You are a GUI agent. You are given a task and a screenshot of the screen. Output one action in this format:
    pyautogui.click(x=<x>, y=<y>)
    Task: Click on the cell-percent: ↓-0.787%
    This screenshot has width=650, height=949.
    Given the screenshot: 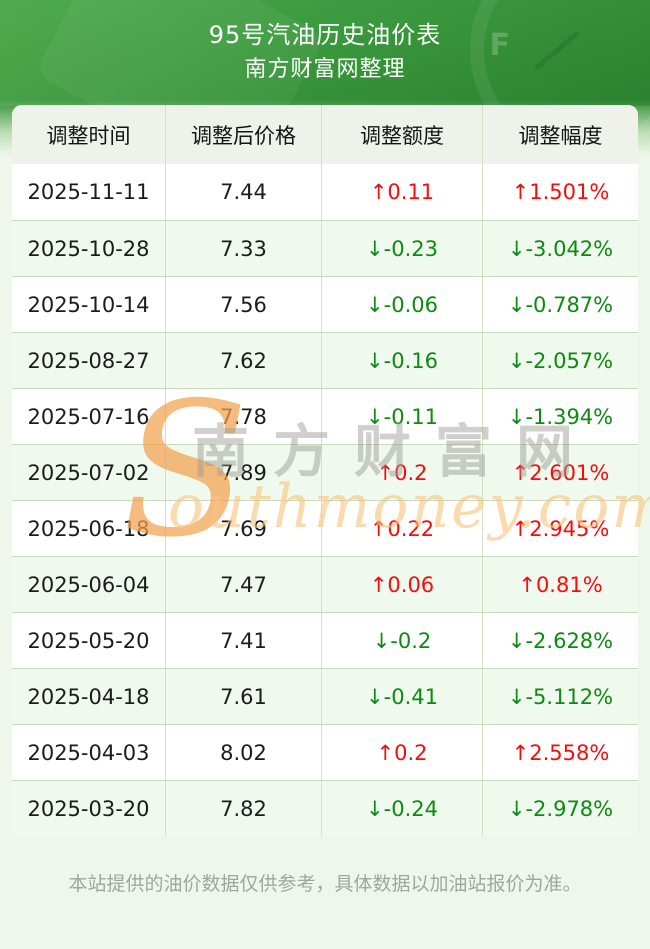 What is the action you would take?
    pyautogui.click(x=560, y=304)
    